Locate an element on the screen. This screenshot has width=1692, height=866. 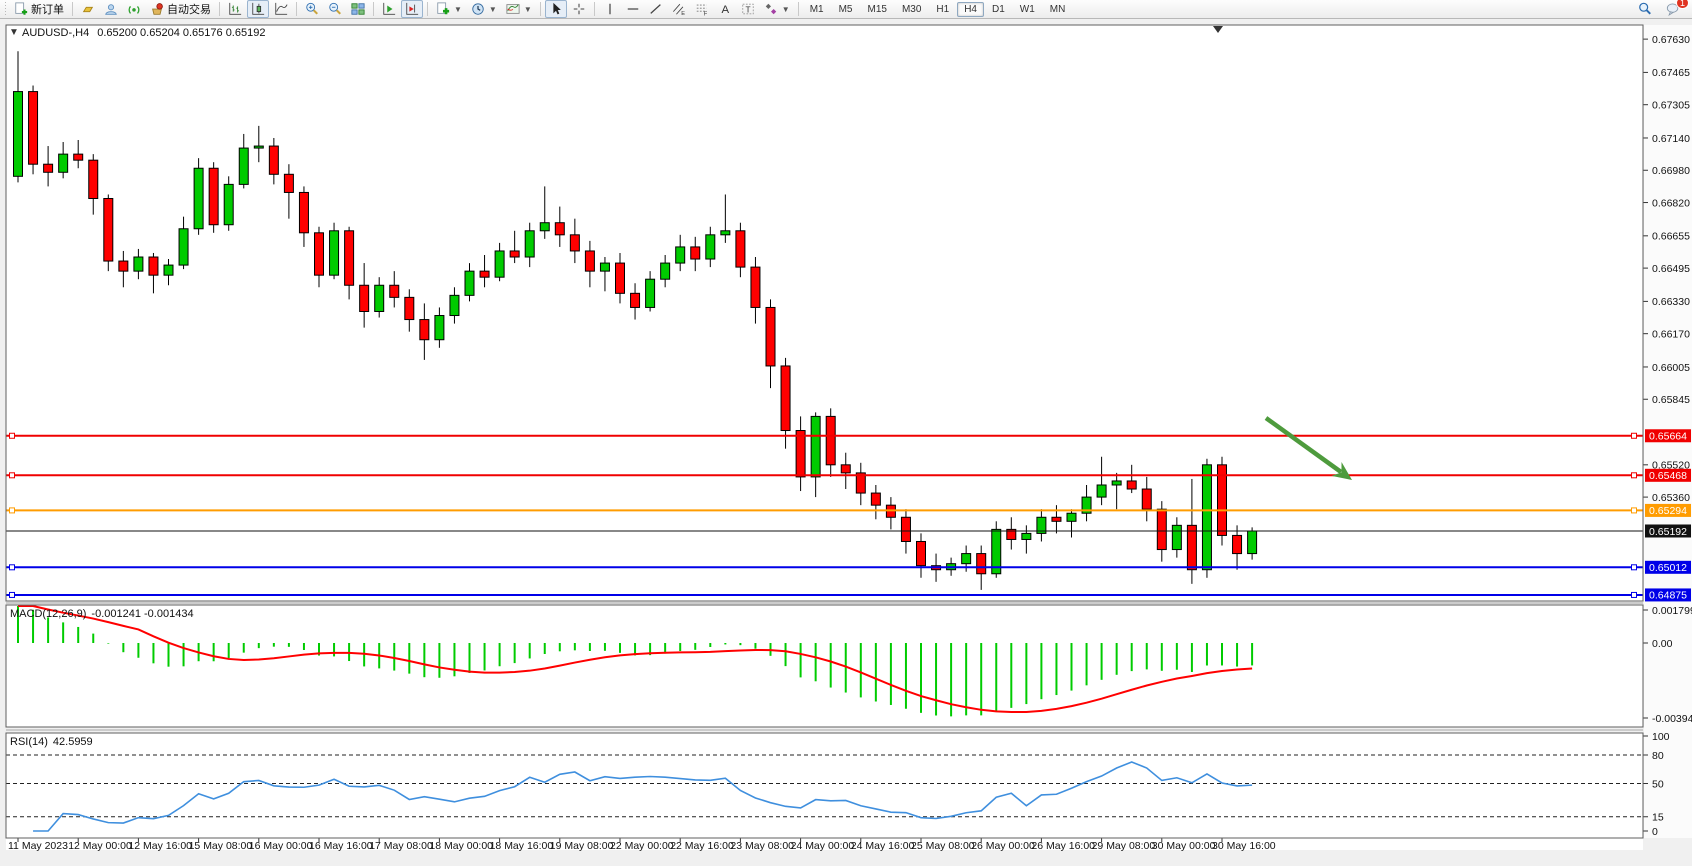
price-axis-tick: 0.67630 is located at coordinates (1671, 40).